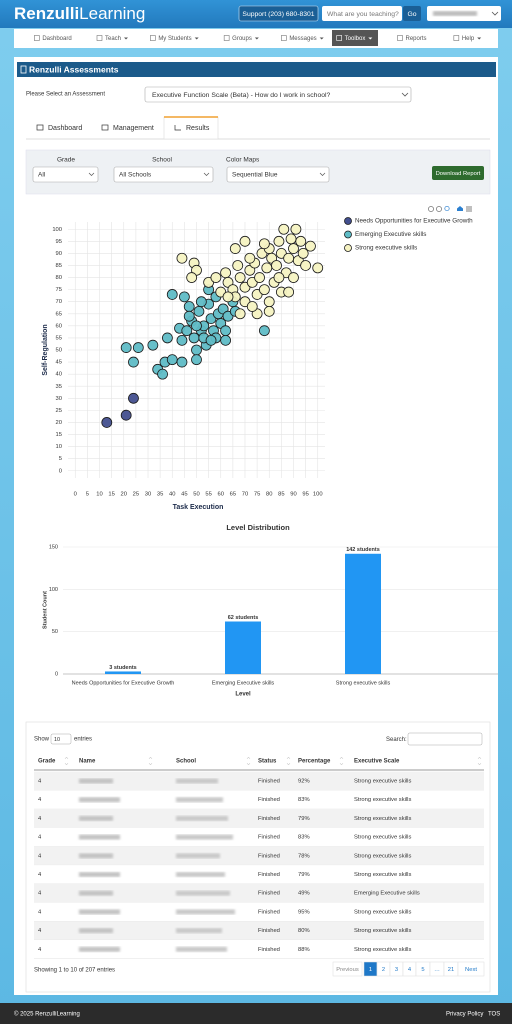  I want to click on x-tick-label: 75, so click(257, 495).